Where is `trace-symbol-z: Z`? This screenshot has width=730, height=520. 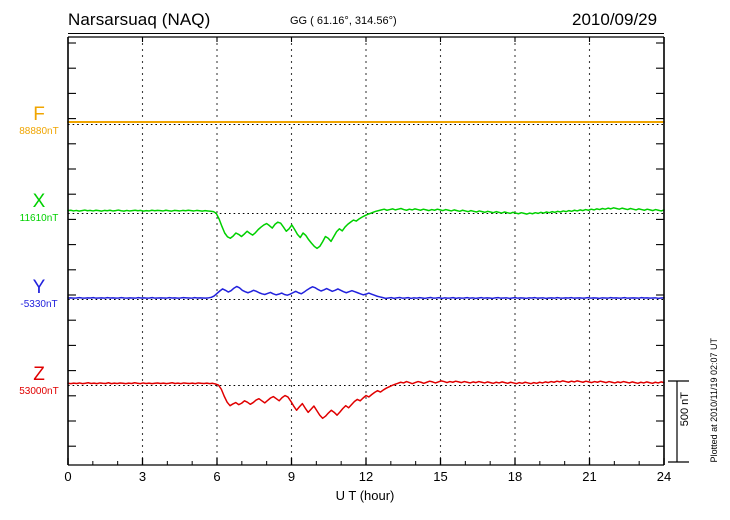 trace-symbol-z: Z is located at coordinates (39, 374).